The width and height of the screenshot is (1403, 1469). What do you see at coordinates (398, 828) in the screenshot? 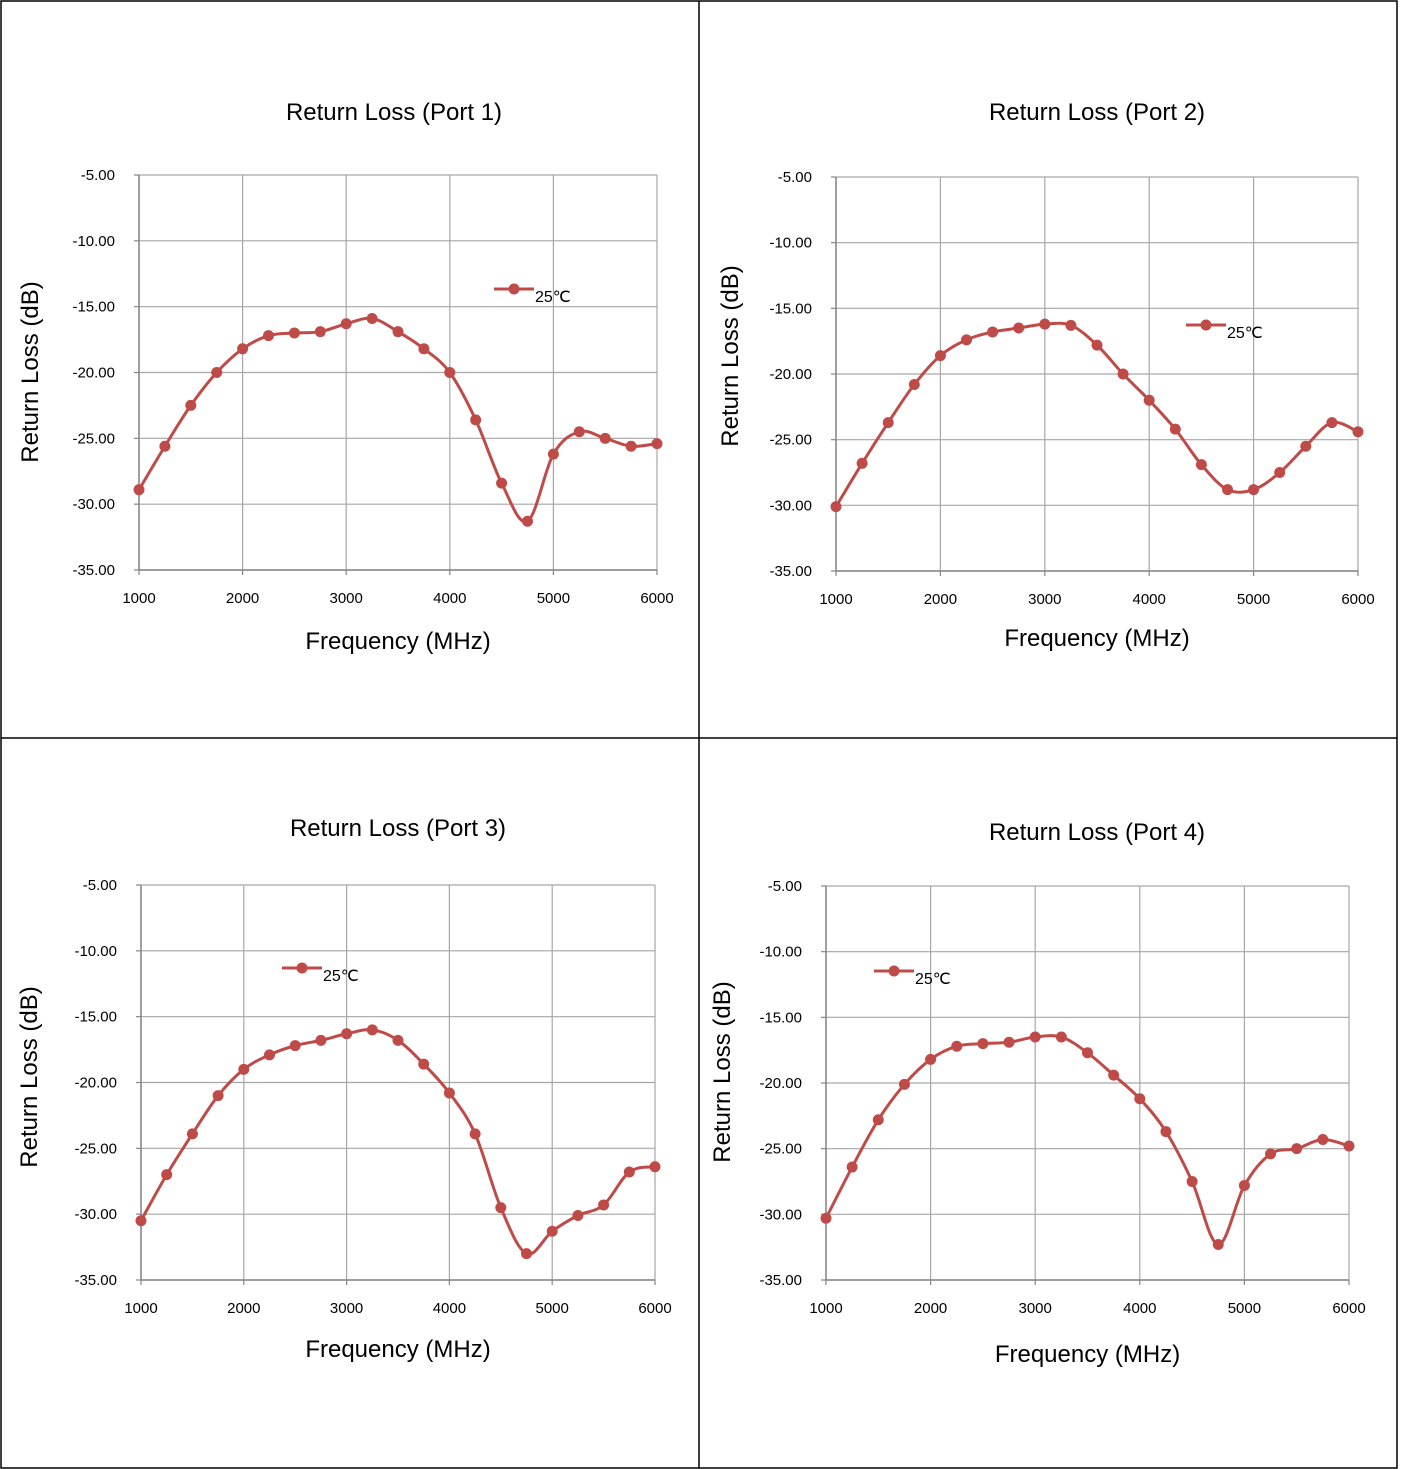
I see `chart-title: Return Loss (Port 3)` at bounding box center [398, 828].